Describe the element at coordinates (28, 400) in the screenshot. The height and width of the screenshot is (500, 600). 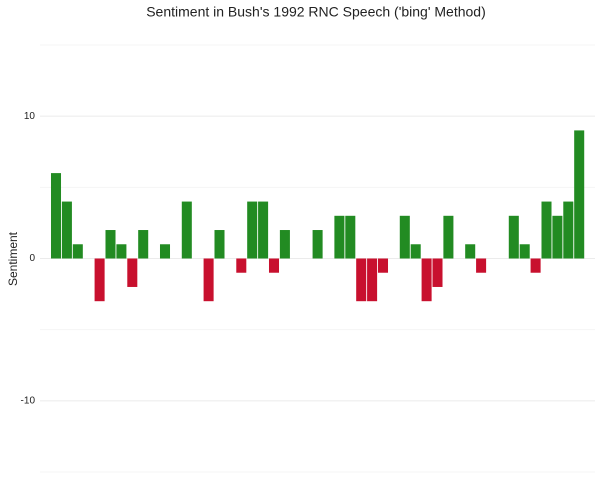
I see `y-tick-label: -10` at that location.